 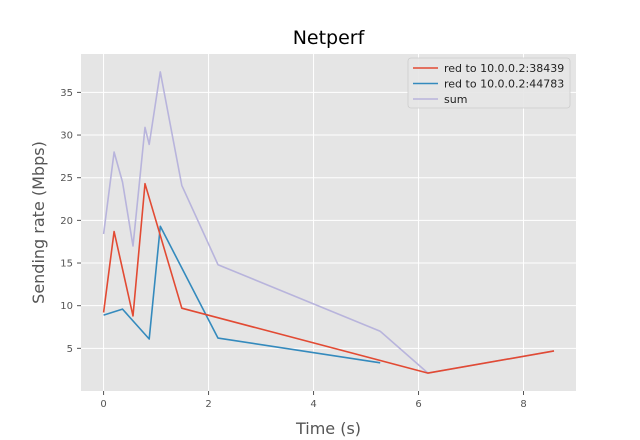 I want to click on y-tick-label: 25, so click(x=66, y=178).